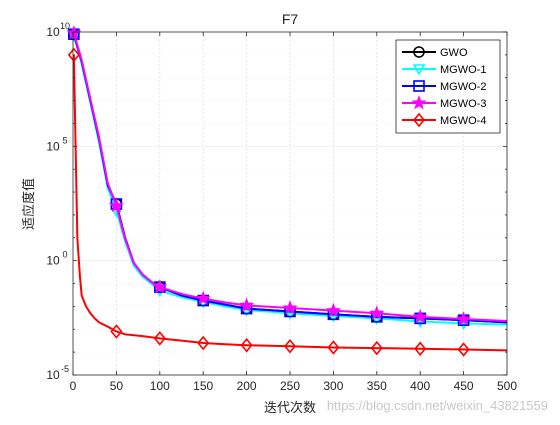 The height and width of the screenshot is (425, 560). I want to click on y-tick-label: 10 -5, so click(57, 373).